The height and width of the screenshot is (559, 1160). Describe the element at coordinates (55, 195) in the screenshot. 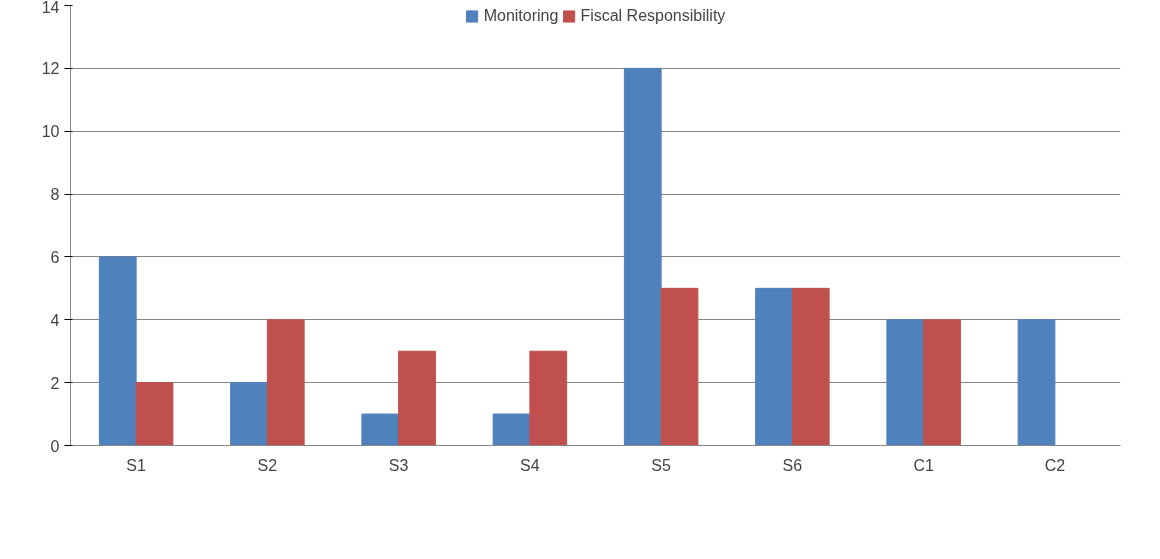

I see `y-tick-label: 8` at that location.